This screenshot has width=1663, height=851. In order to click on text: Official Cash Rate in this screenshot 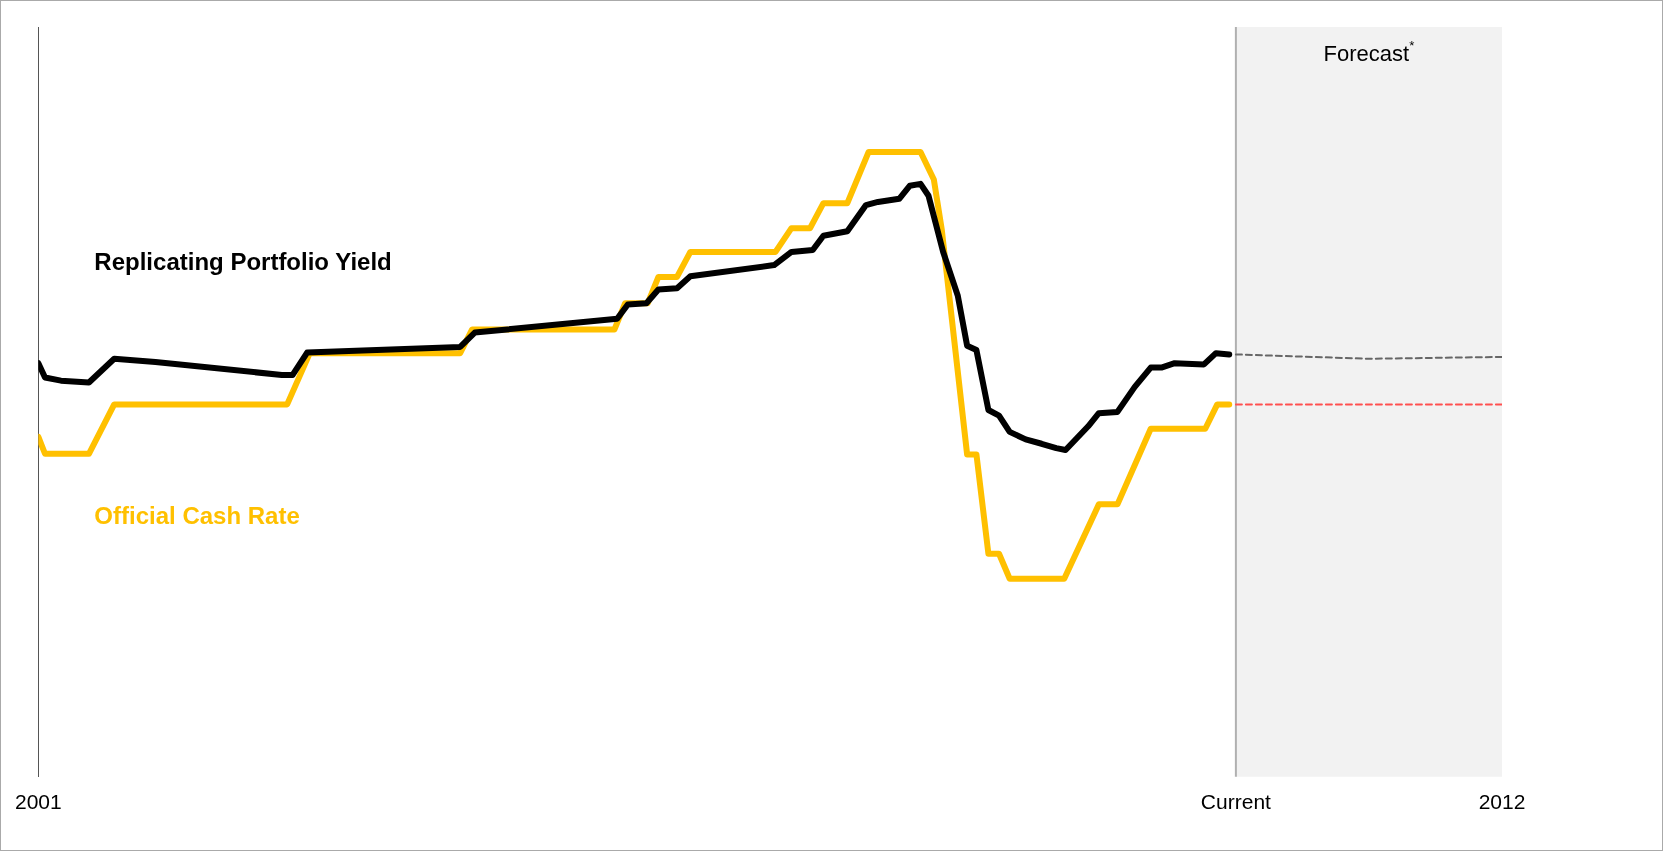, I will do `click(197, 515)`.